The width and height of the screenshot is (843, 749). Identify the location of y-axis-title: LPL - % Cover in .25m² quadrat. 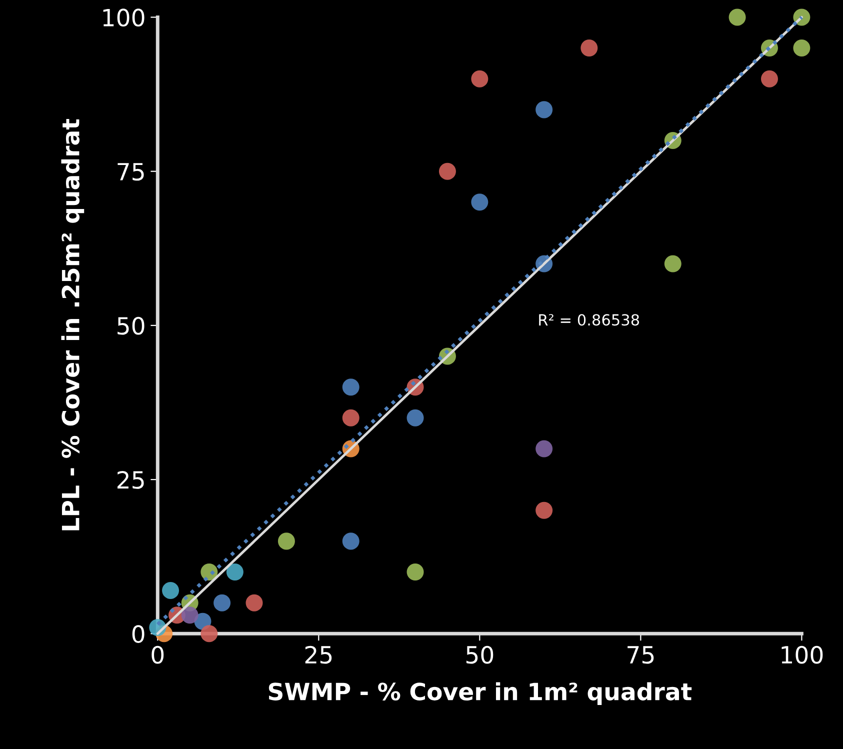
(72, 324).